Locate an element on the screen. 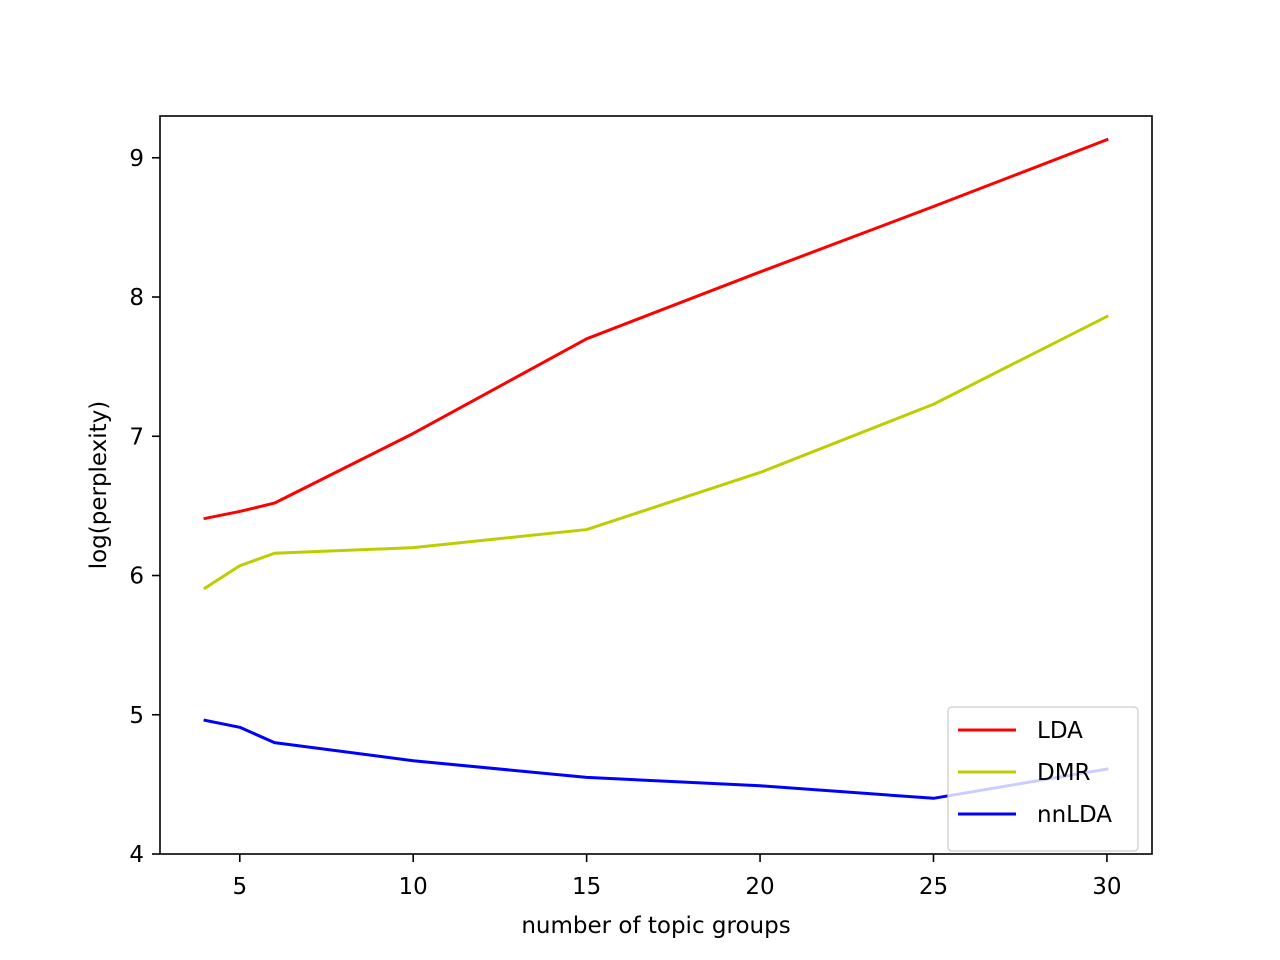 This screenshot has width=1280, height=960. y-tick-label: 8 is located at coordinates (136, 298).